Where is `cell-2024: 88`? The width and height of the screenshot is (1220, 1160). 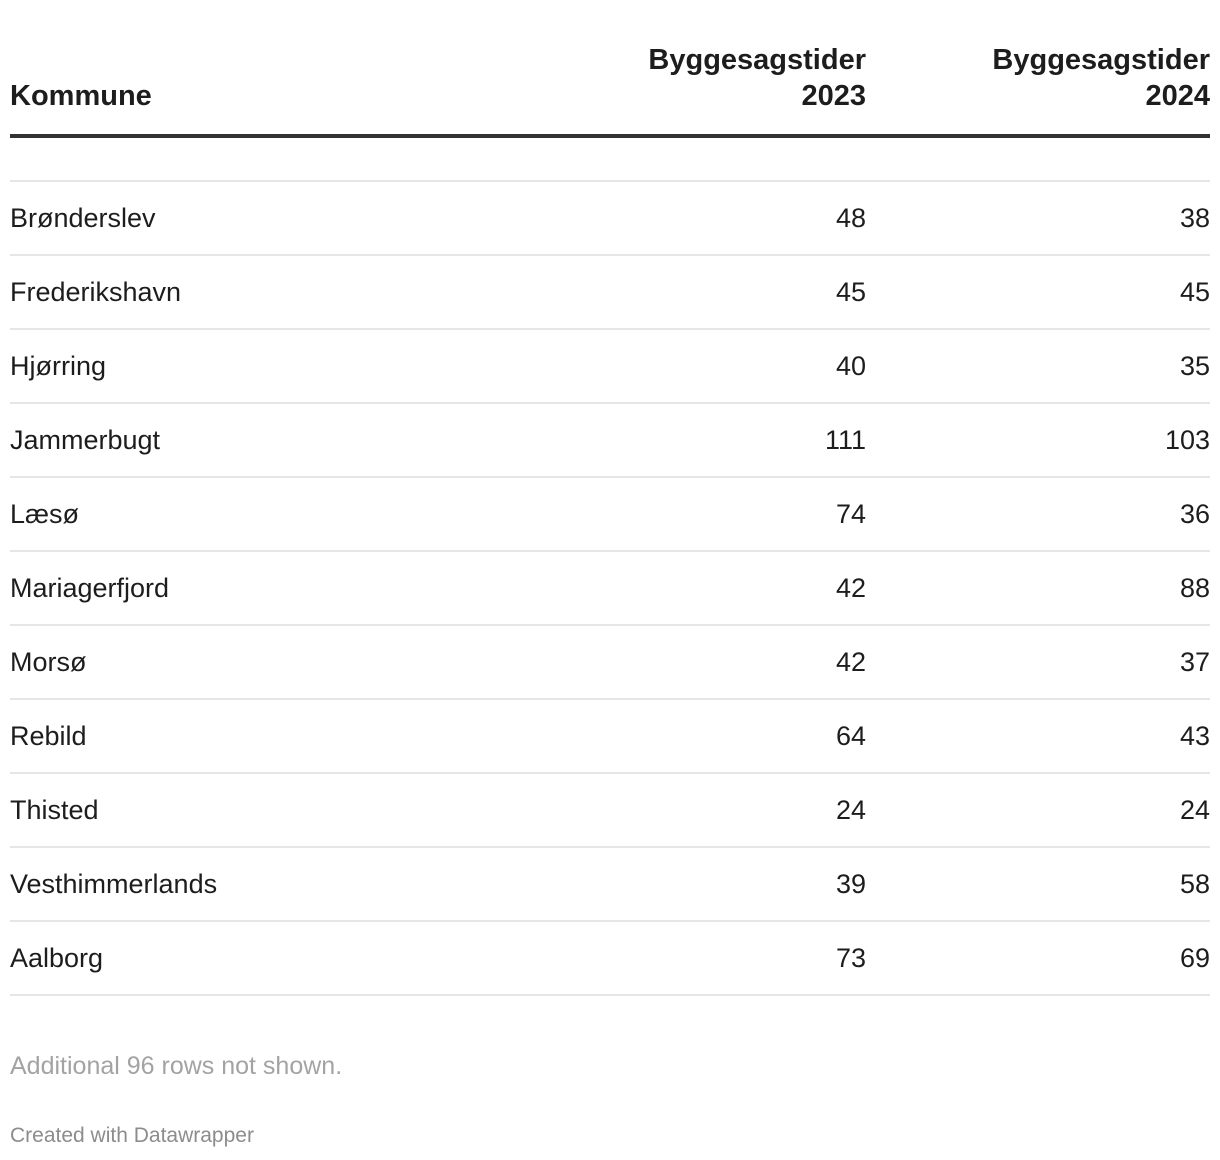 cell-2024: 88 is located at coordinates (1038, 588).